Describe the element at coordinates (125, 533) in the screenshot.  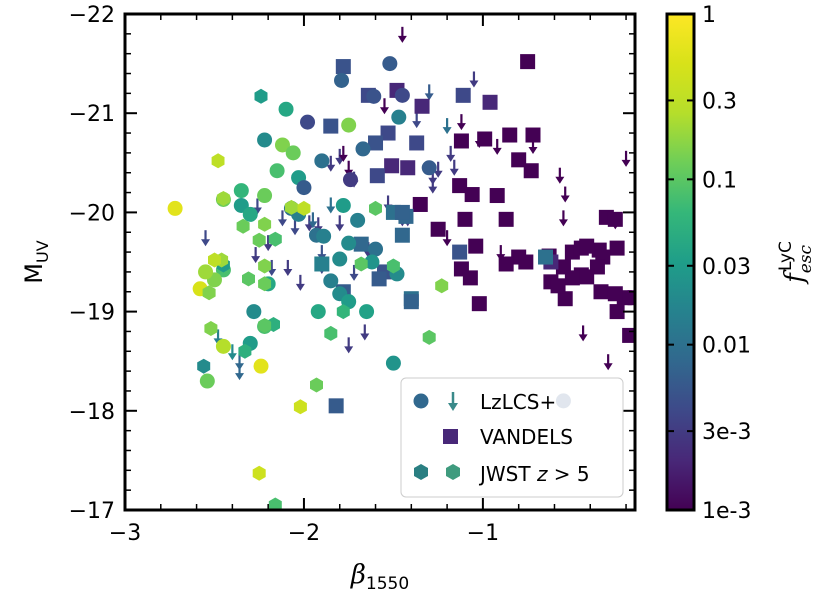
I see `x-tick-label: −3` at that location.